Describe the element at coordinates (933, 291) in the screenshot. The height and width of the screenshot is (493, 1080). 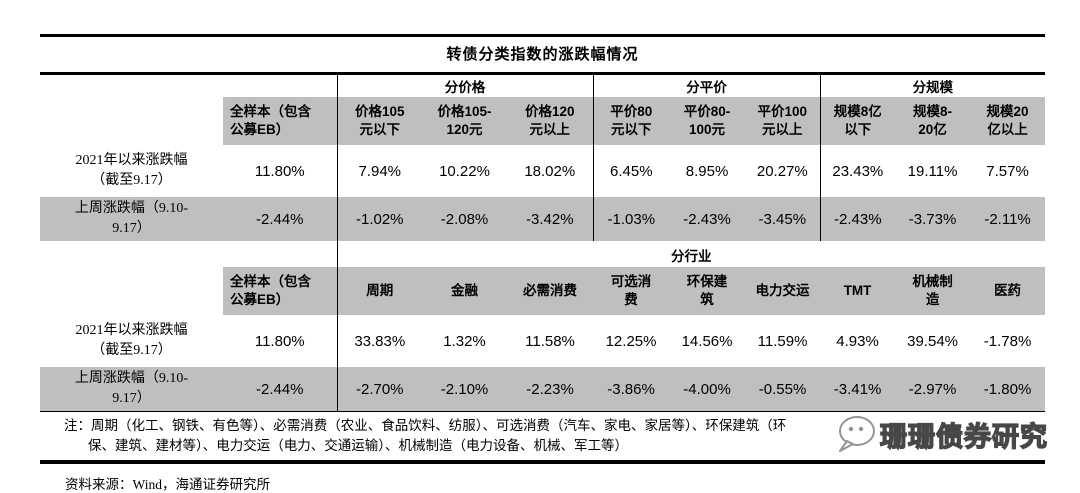
I see `col-header: 机械制 造` at that location.